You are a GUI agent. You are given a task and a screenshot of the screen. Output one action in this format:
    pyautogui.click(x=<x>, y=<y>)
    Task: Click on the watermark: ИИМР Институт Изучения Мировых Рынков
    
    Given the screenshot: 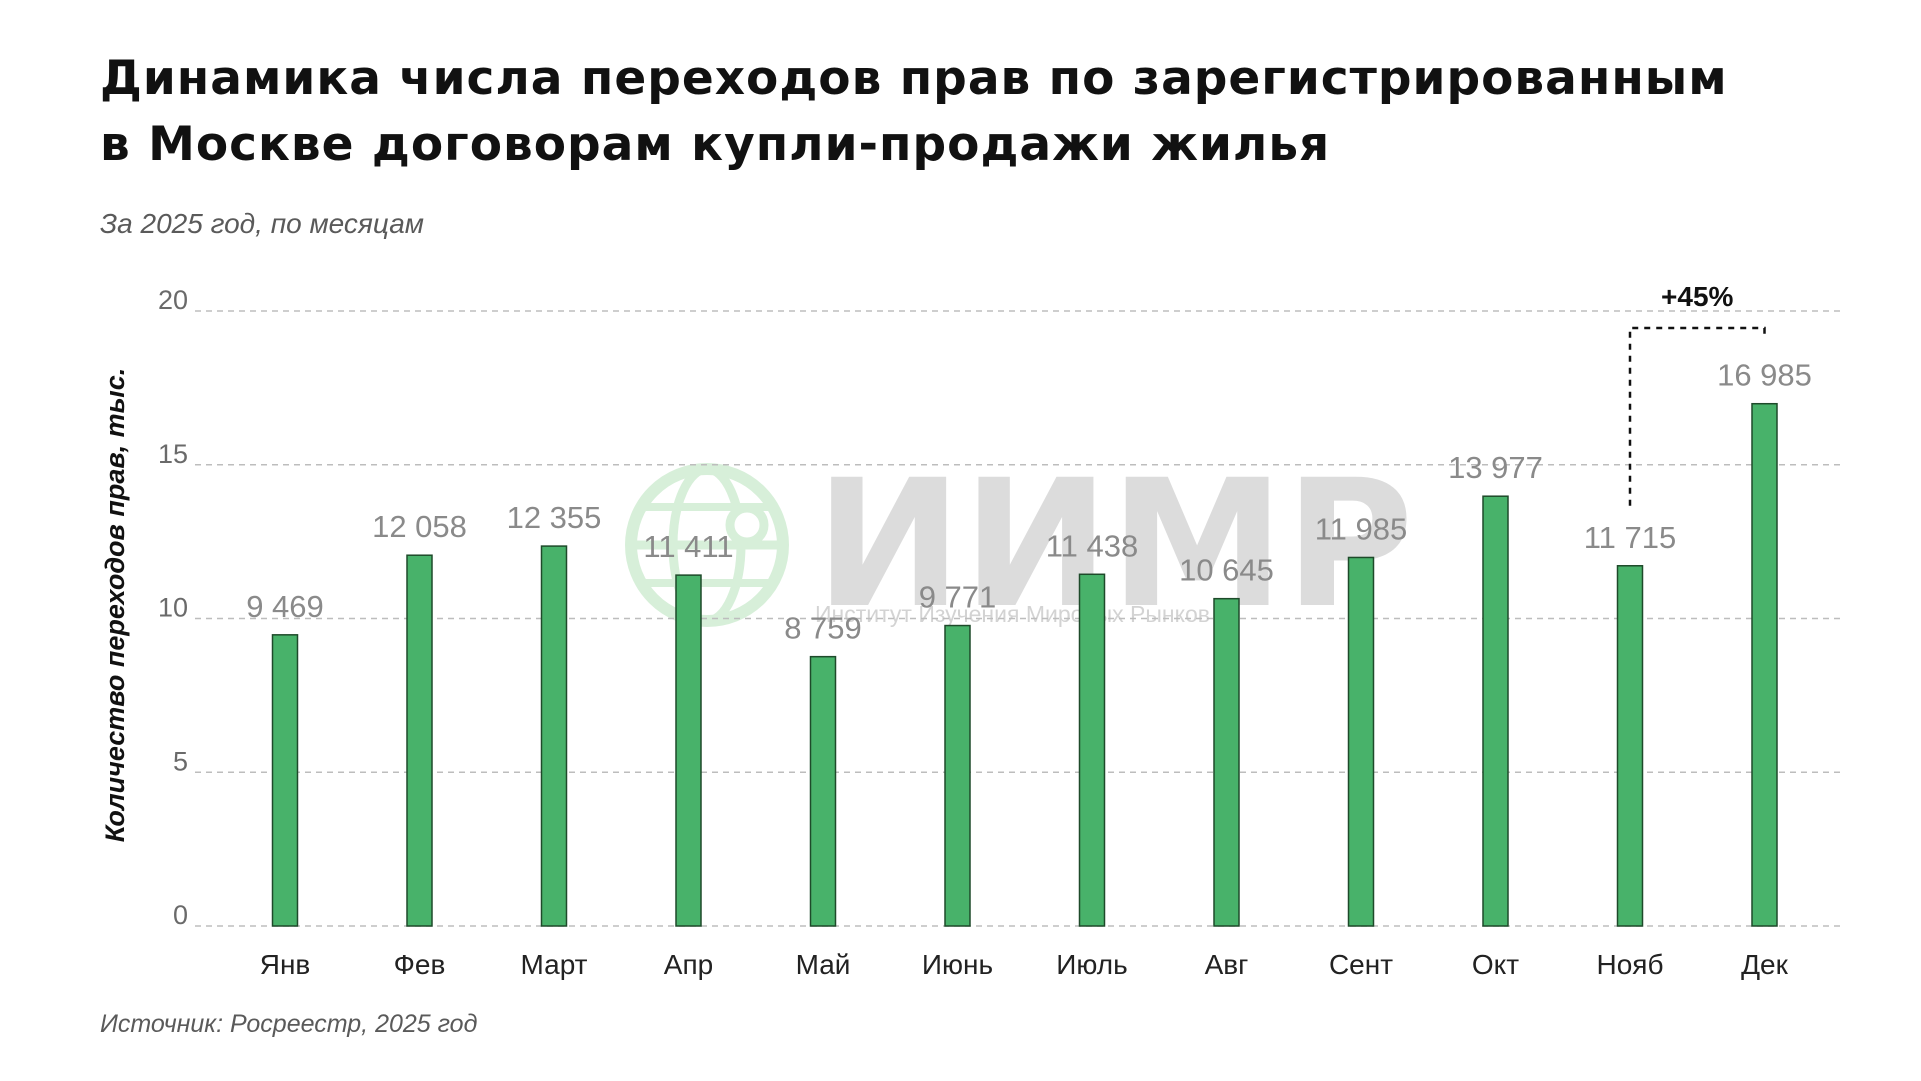 What is the action you would take?
    pyautogui.click(x=1019, y=544)
    